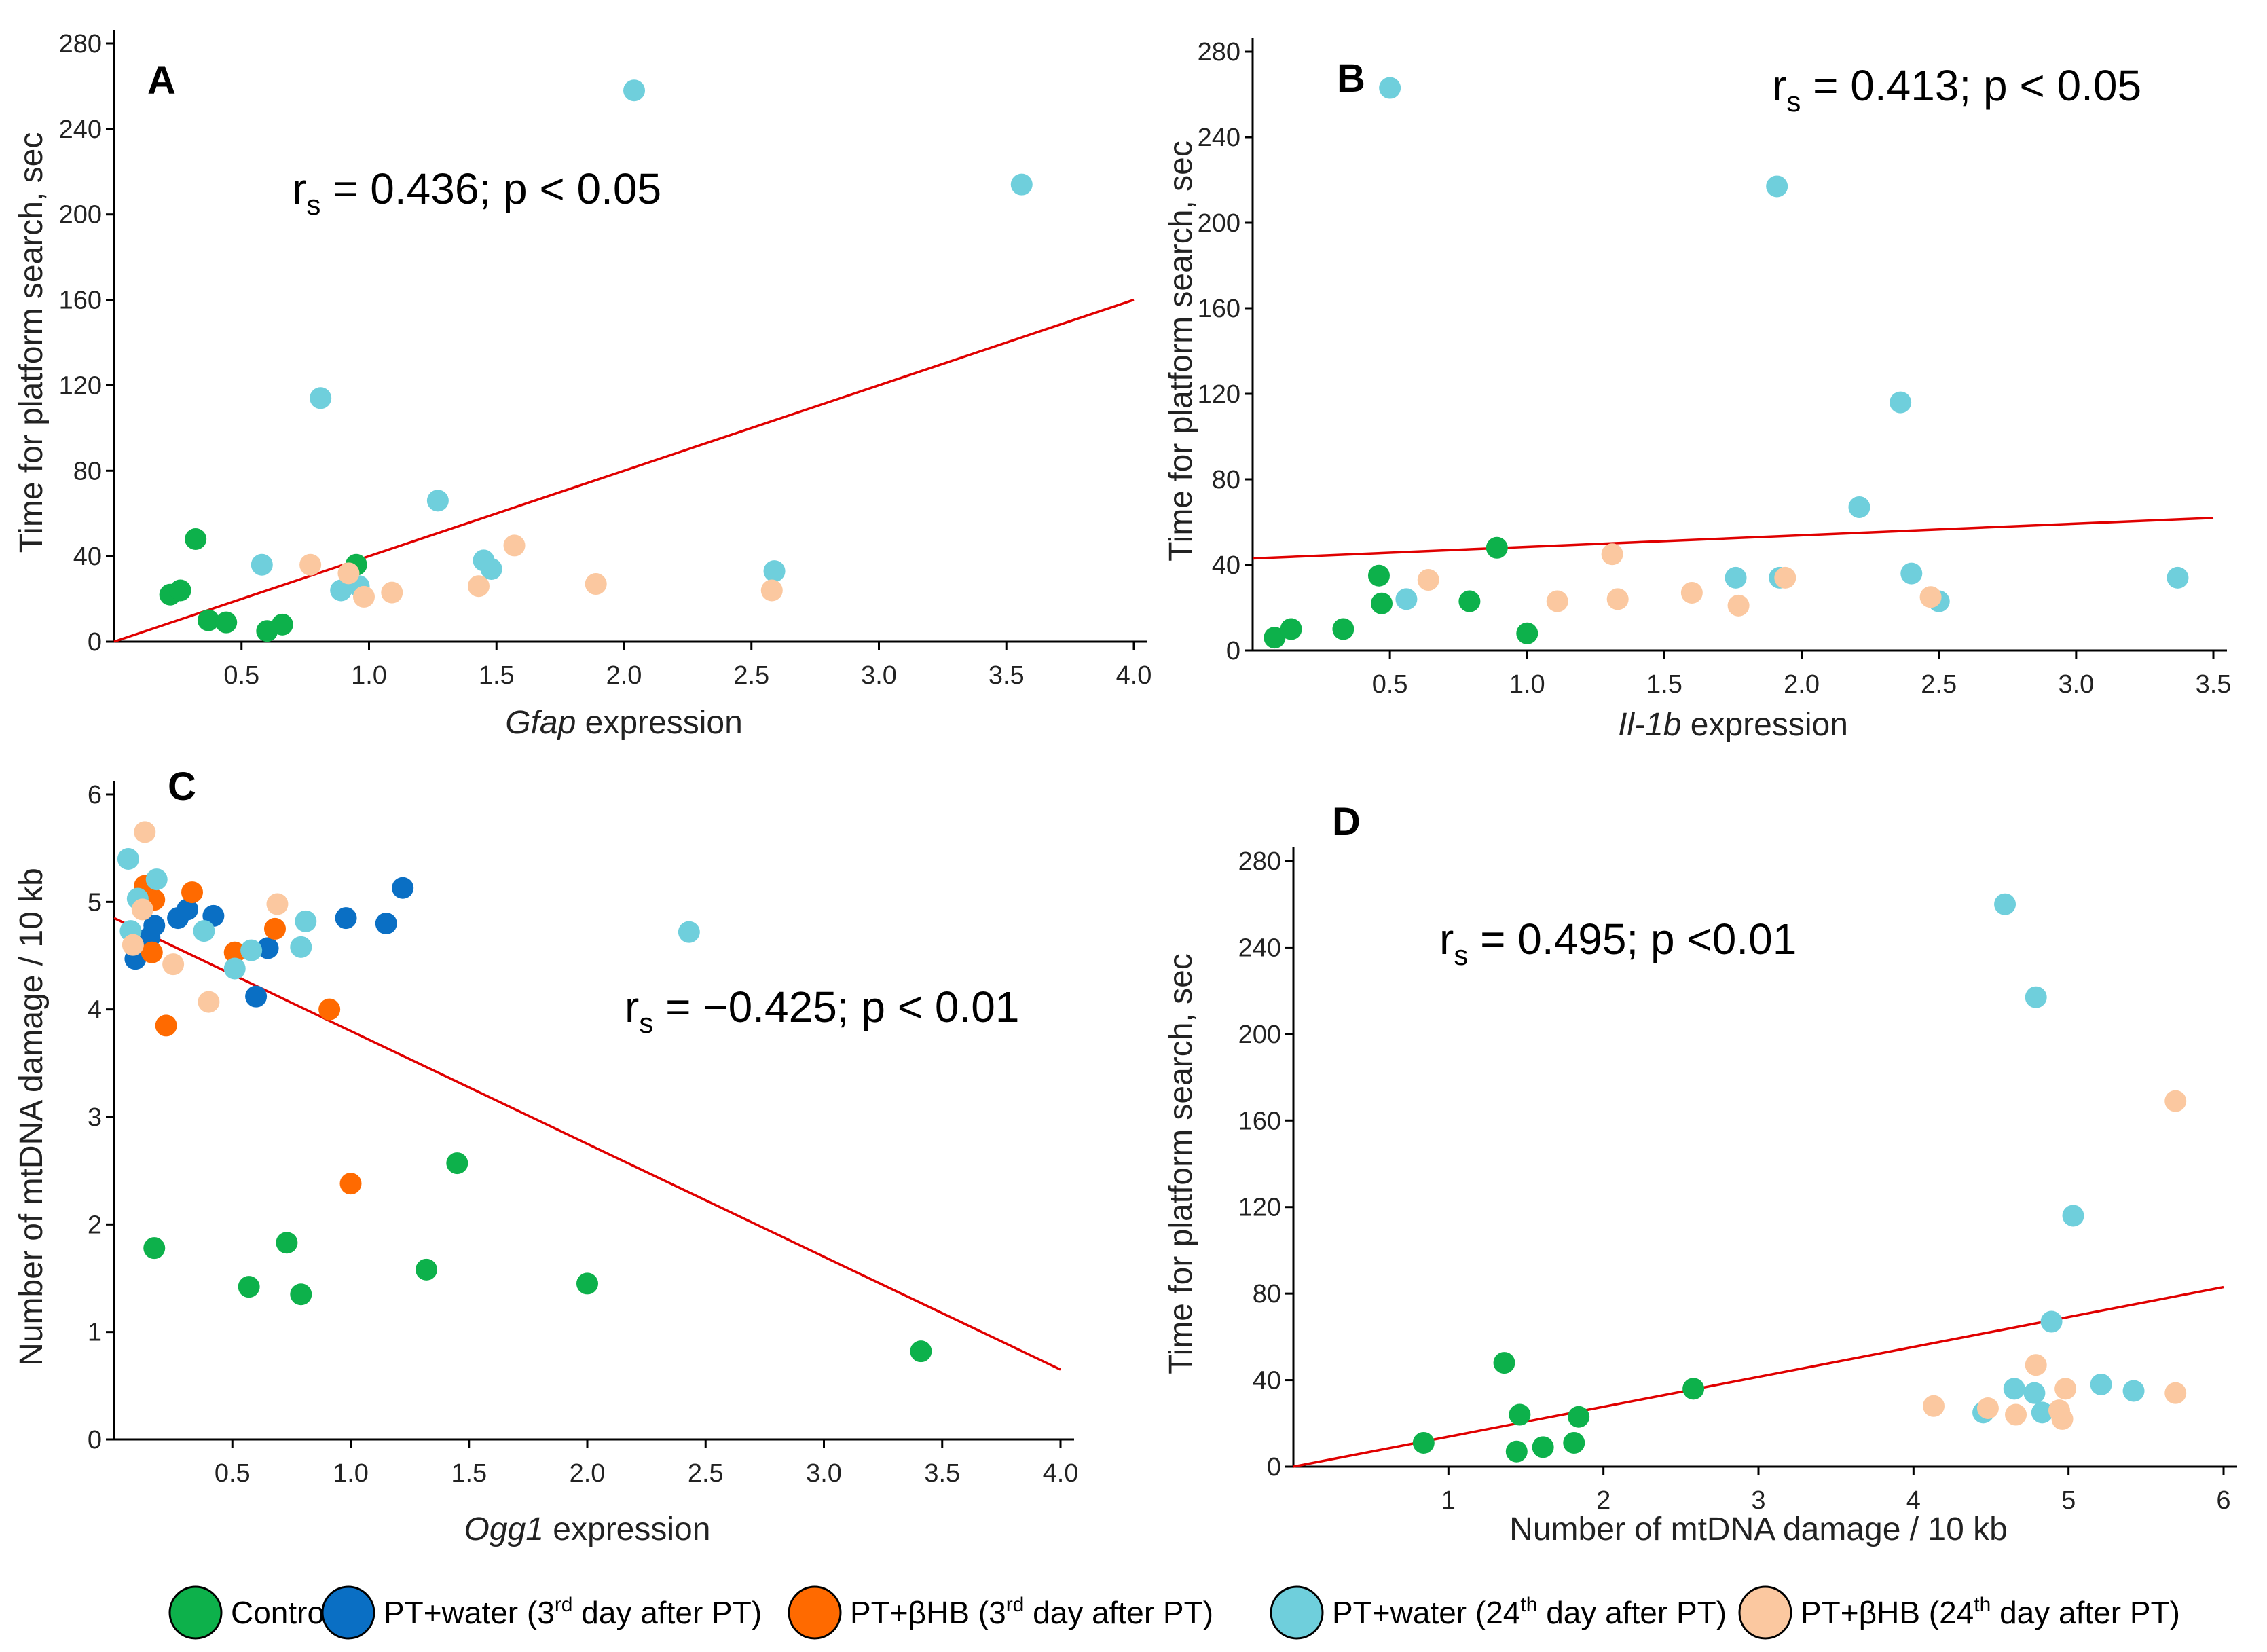 Image resolution: width=2267 pixels, height=1652 pixels. Describe the element at coordinates (95, 903) in the screenshot. I see `y-tick-label: 5` at that location.